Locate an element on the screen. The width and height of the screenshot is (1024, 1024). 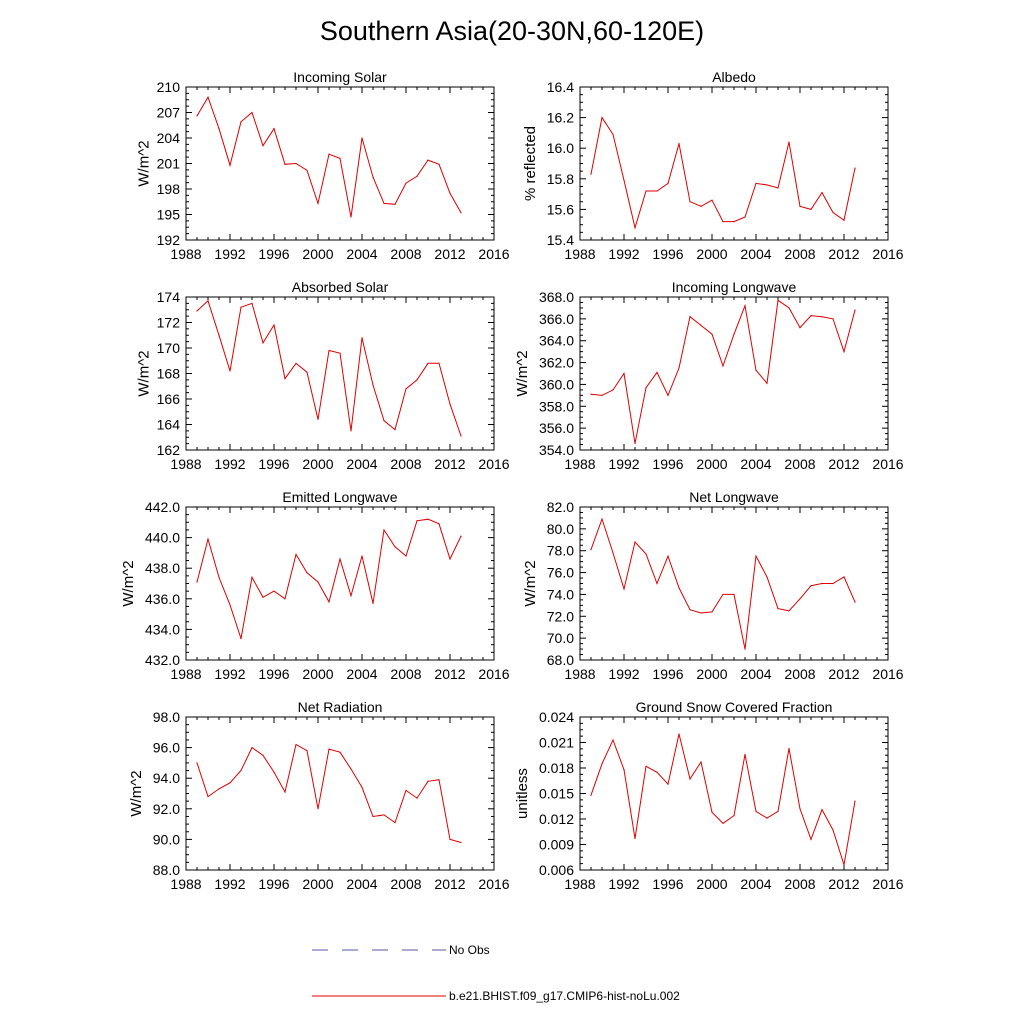
panel-title: Incoming Longwave is located at coordinates (734, 287).